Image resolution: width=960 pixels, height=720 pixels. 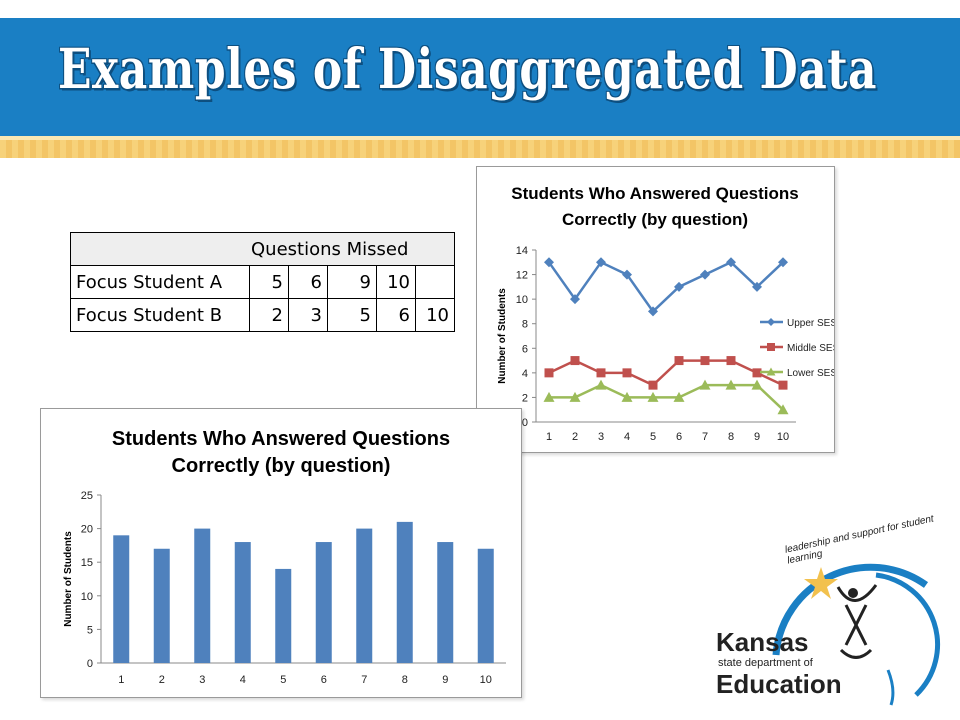 I want to click on y-tick-label: 4, so click(x=525, y=374).